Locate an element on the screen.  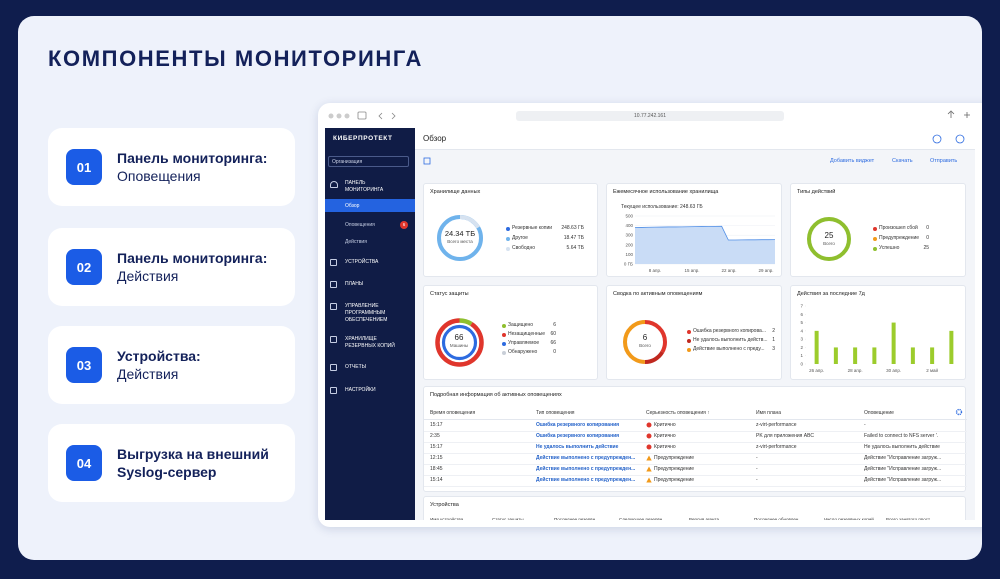
feature-card: 03 Устройства: Действия is located at coordinates (171, 365).